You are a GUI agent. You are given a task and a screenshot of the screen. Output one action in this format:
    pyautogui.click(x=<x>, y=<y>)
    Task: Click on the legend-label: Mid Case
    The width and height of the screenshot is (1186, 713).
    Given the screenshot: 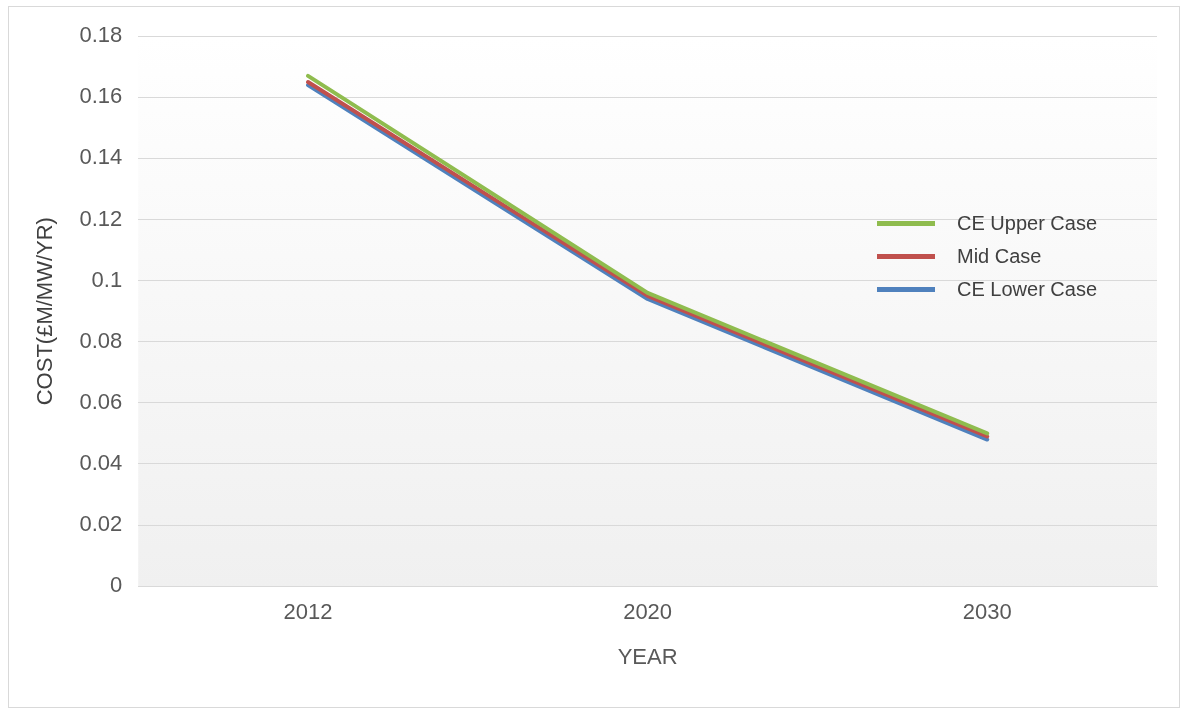 What is the action you would take?
    pyautogui.click(x=999, y=256)
    